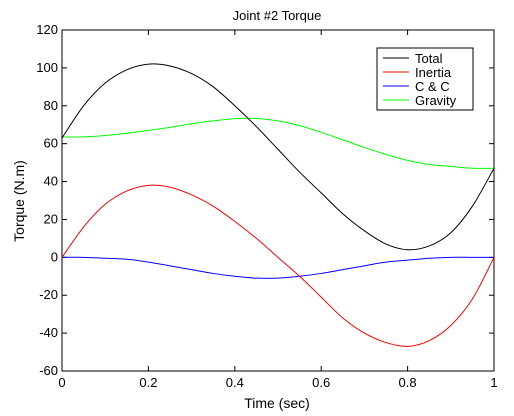 This screenshot has width=514, height=416. Describe the element at coordinates (321, 382) in the screenshot. I see `x-tick-label: 0.6` at that location.